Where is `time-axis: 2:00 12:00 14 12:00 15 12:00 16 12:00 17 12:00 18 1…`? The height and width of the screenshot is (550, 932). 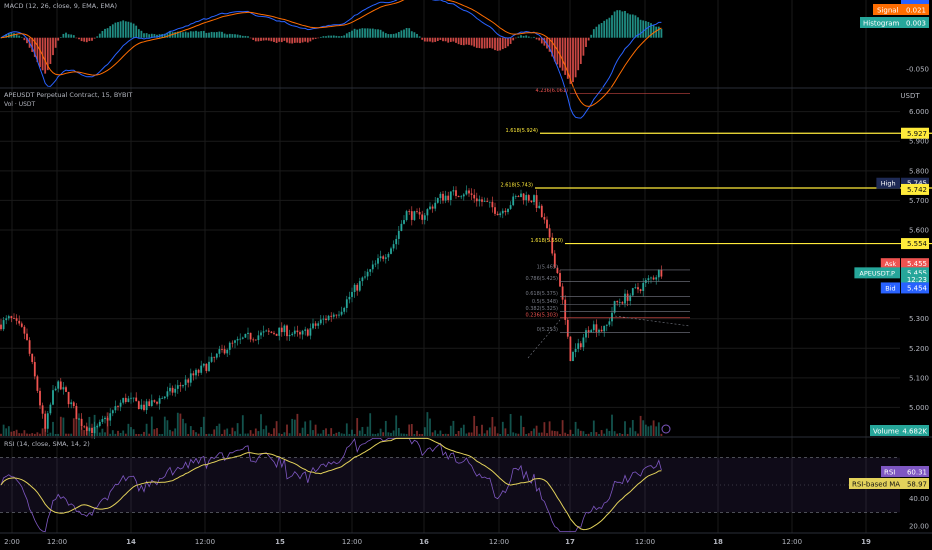 time-axis: 2:00 12:00 14 12:00 15 12:00 16 12:00 17 12:00 18 1… is located at coordinates (437, 542).